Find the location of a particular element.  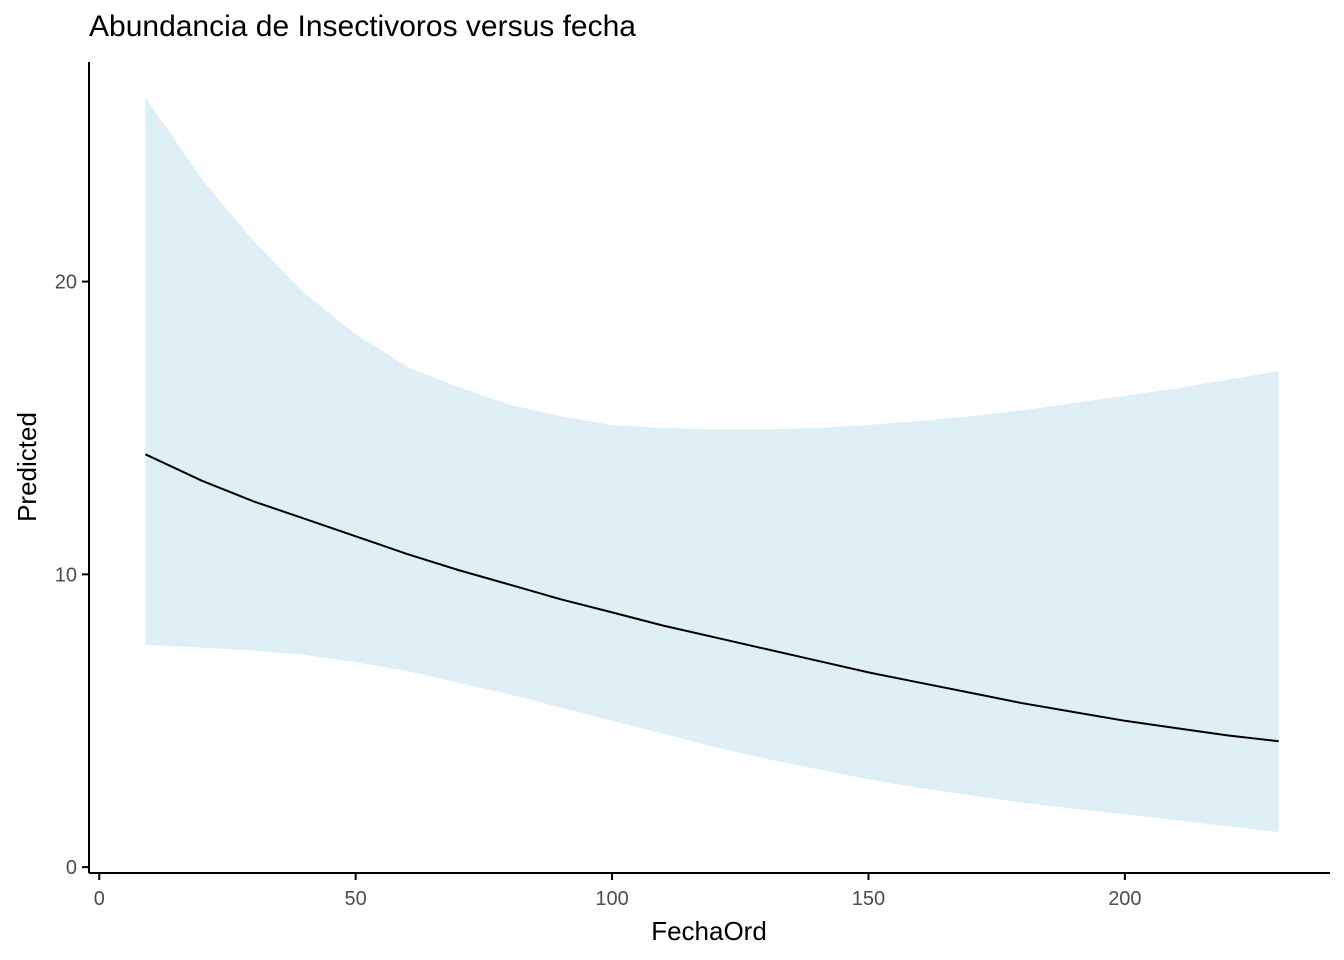

y-tick-label: 0 is located at coordinates (71, 868).